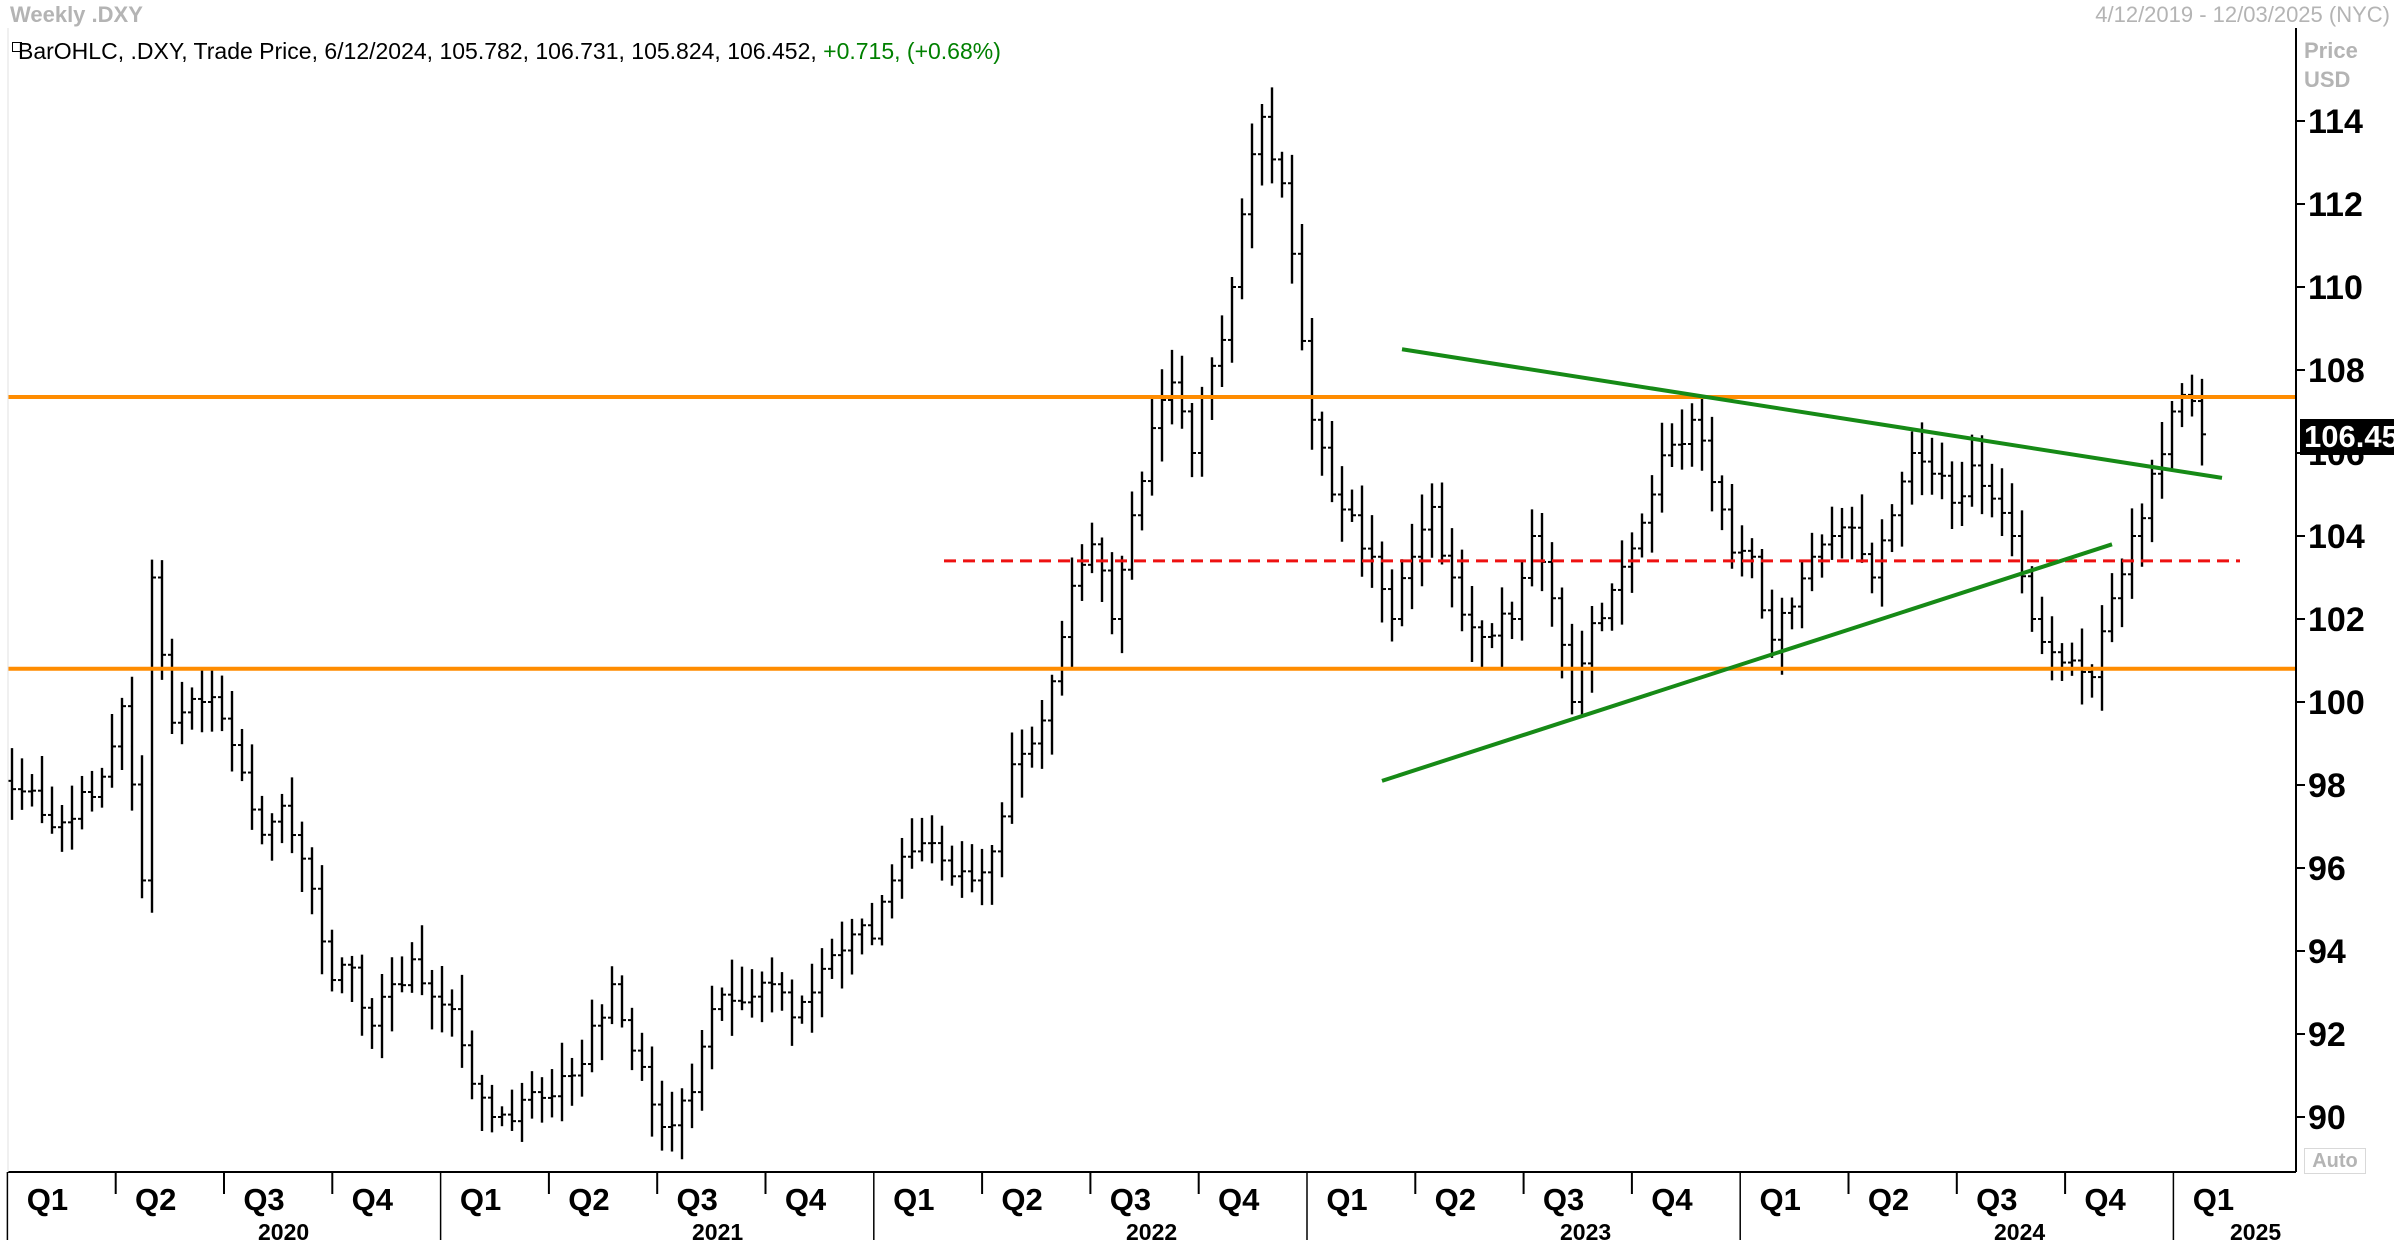  I want to click on year-label: 2021, so click(717, 1232).